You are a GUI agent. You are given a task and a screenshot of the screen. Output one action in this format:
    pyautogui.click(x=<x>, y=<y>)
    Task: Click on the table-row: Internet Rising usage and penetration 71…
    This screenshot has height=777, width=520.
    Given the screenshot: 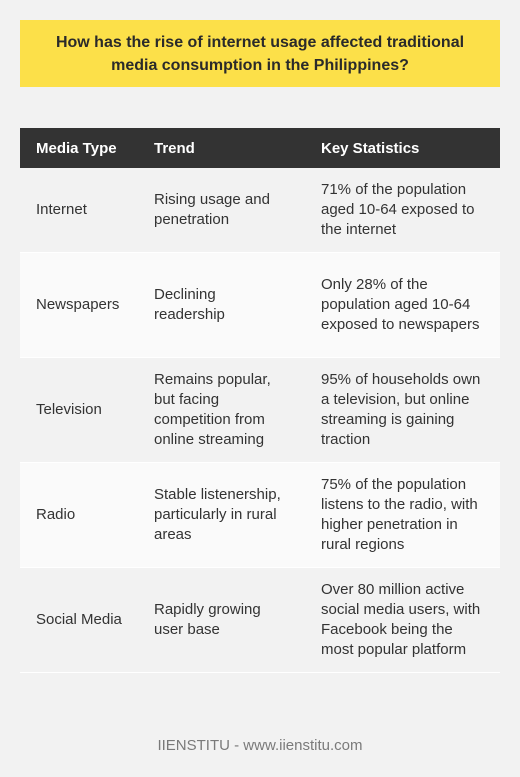 What is the action you would take?
    pyautogui.click(x=260, y=210)
    